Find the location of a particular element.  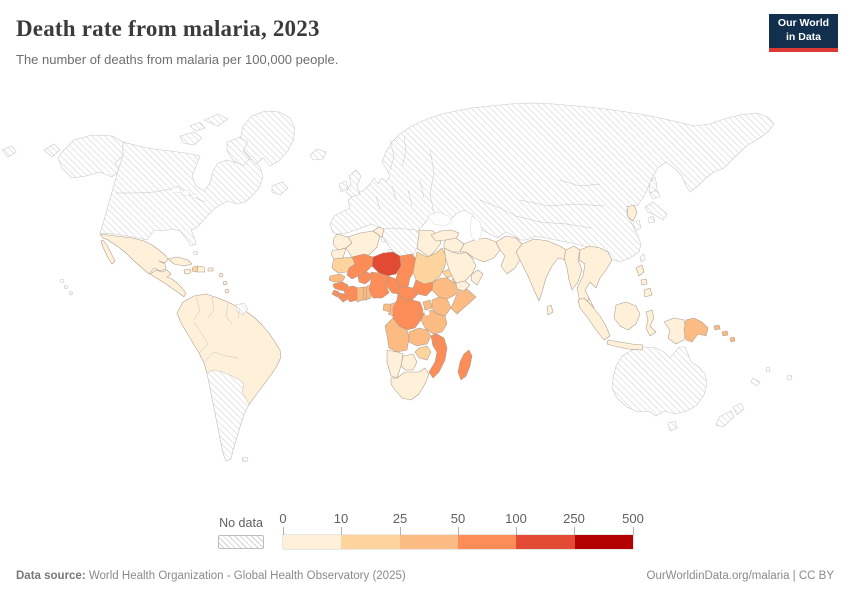

country-iran is located at coordinates (480, 250).